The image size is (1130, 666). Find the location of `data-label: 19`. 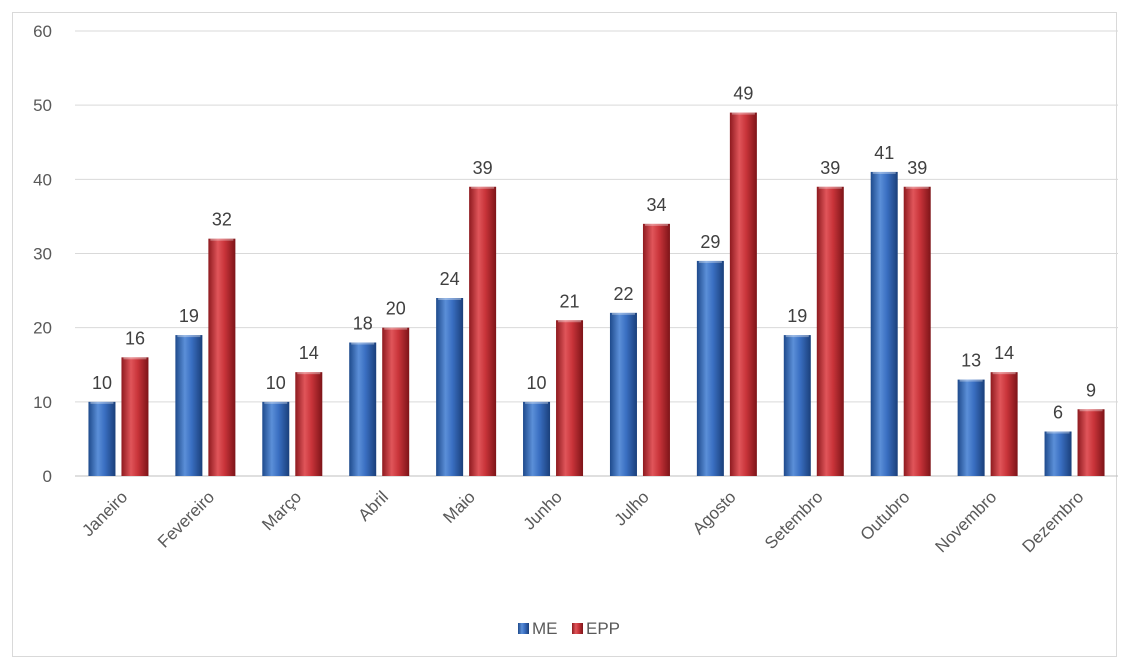

data-label: 19 is located at coordinates (189, 316).